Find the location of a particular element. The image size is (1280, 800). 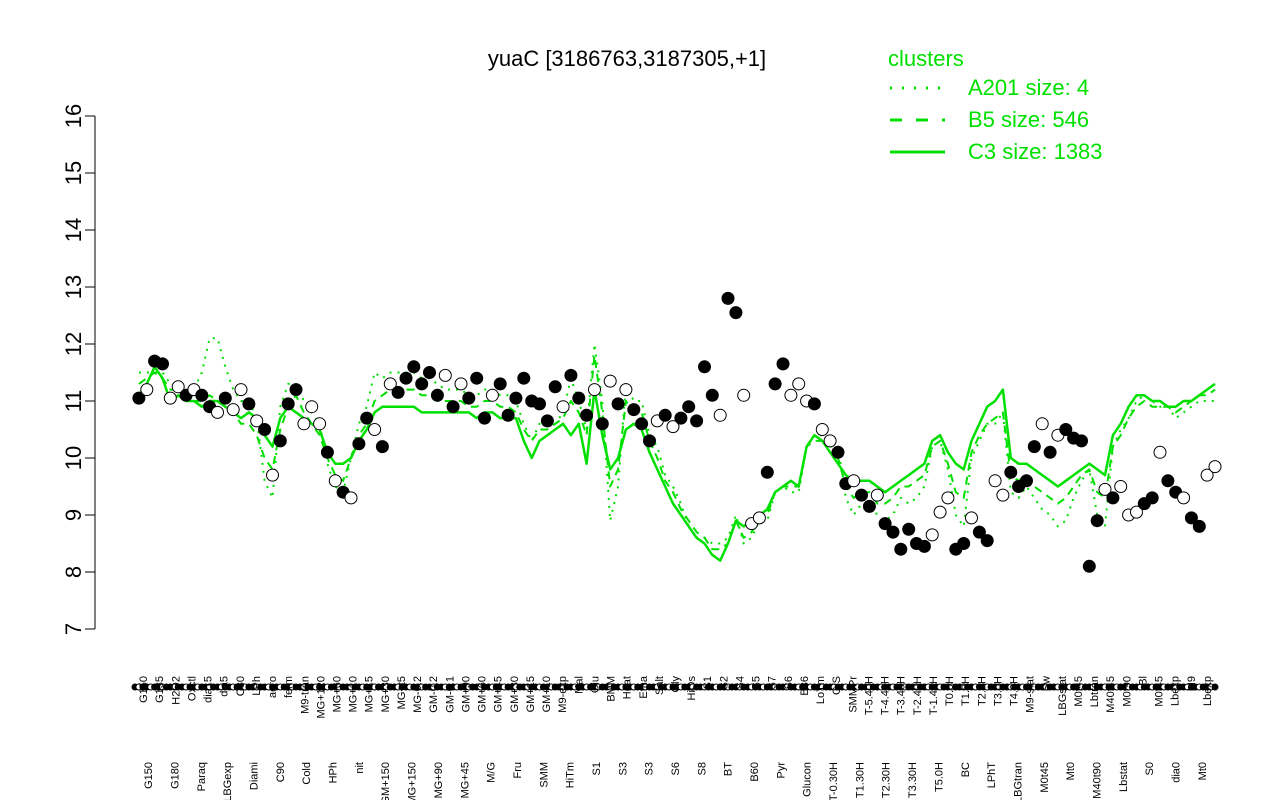

x-tick-label: Pyr is located at coordinates (781, 770).